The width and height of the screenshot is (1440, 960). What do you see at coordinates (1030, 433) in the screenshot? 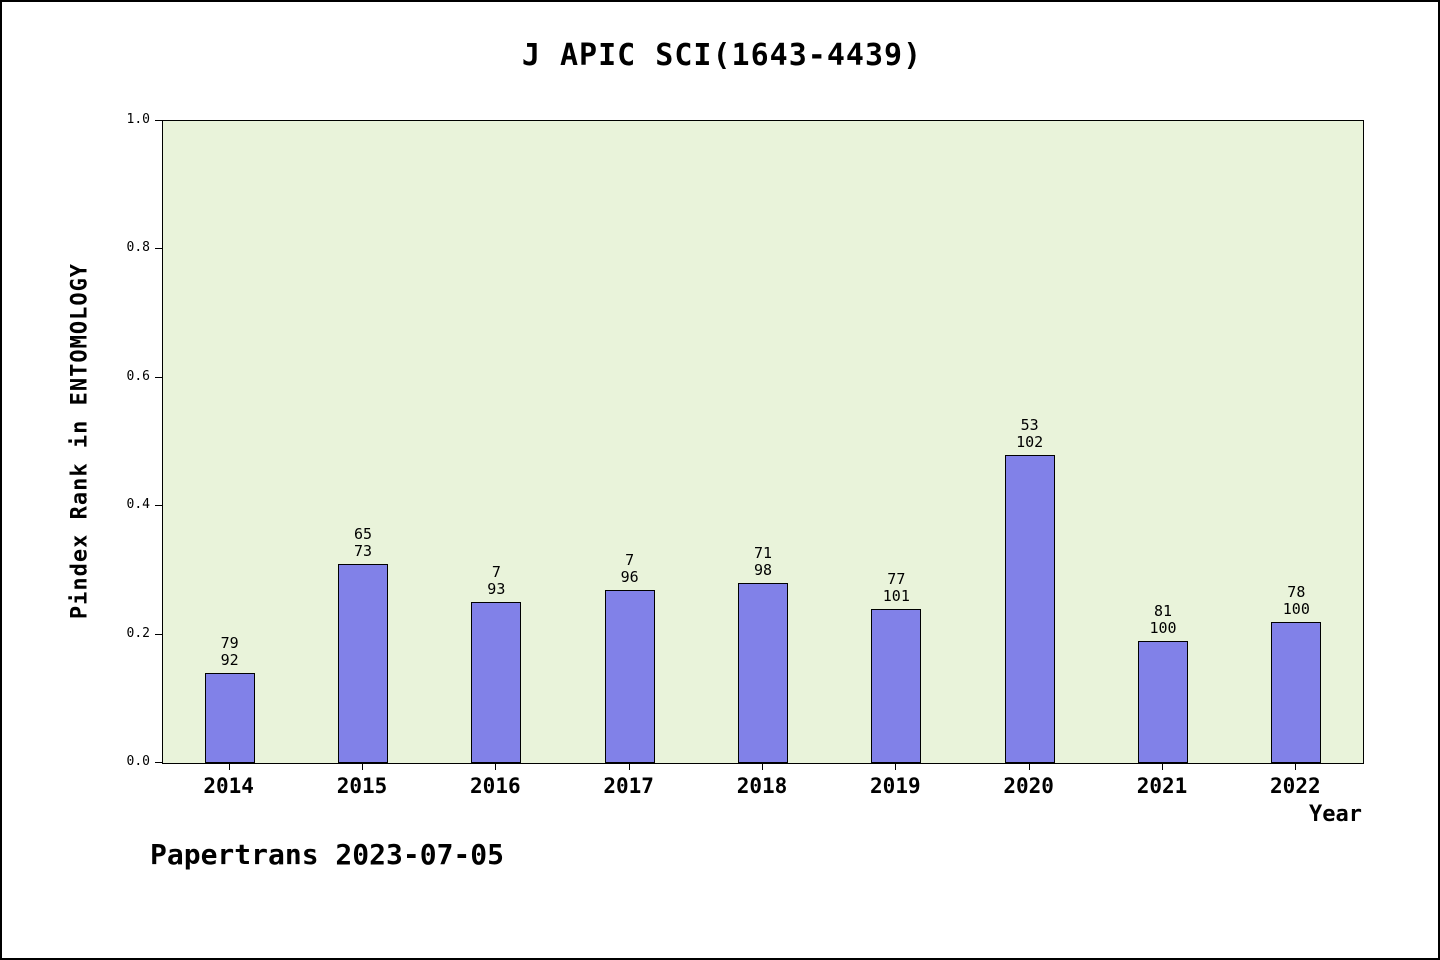
I see `bar-value-label-2020: 53 102` at bounding box center [1030, 433].